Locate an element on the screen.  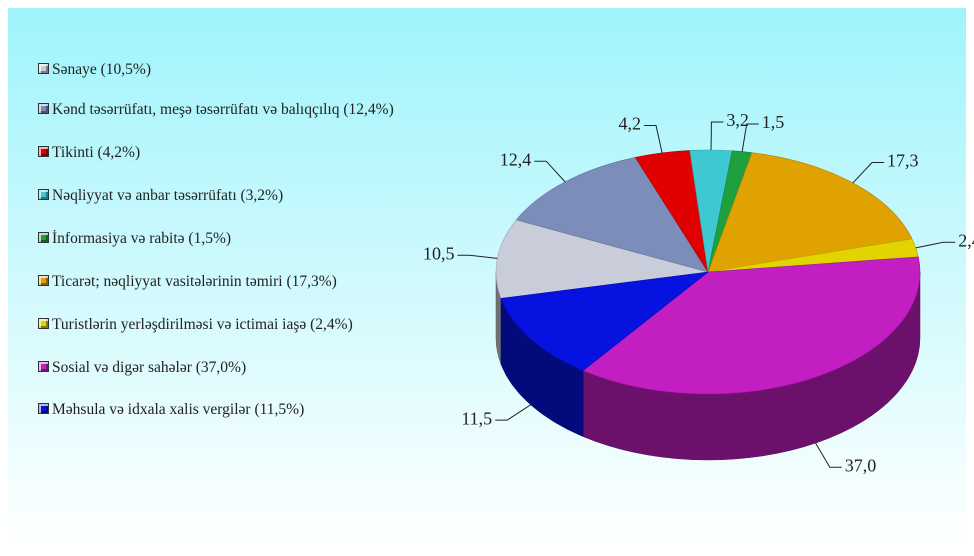
data-label: 4,2 is located at coordinates (630, 124).